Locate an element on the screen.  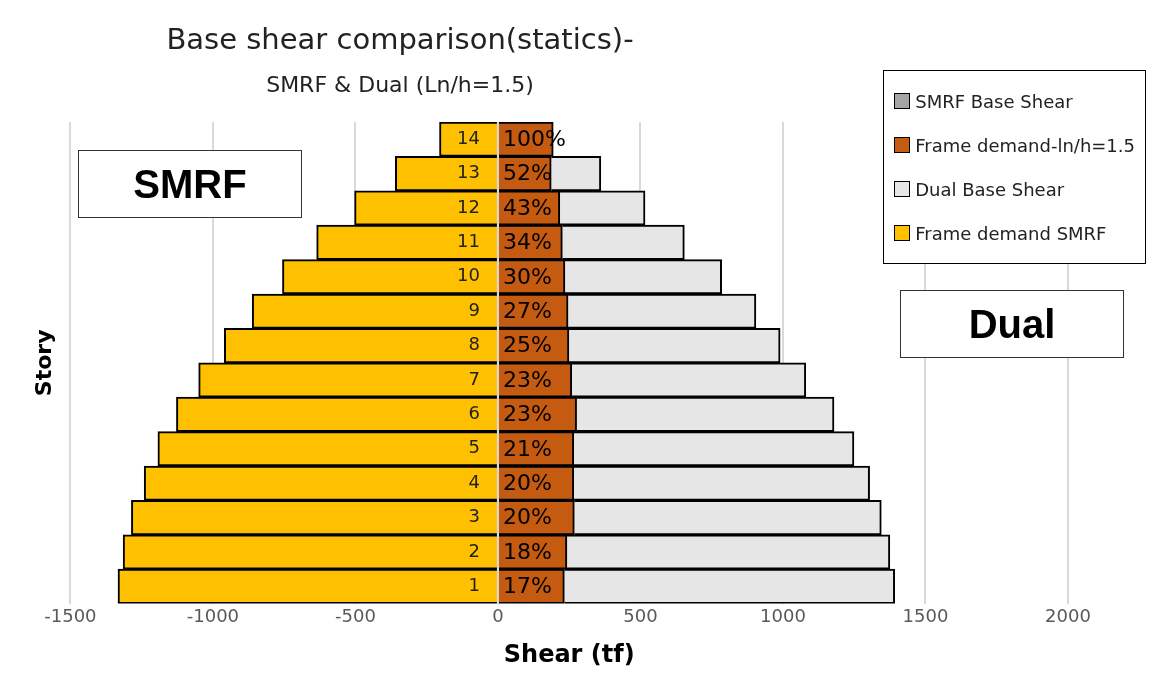
y-tick-label: 8 is located at coordinates (474, 344).